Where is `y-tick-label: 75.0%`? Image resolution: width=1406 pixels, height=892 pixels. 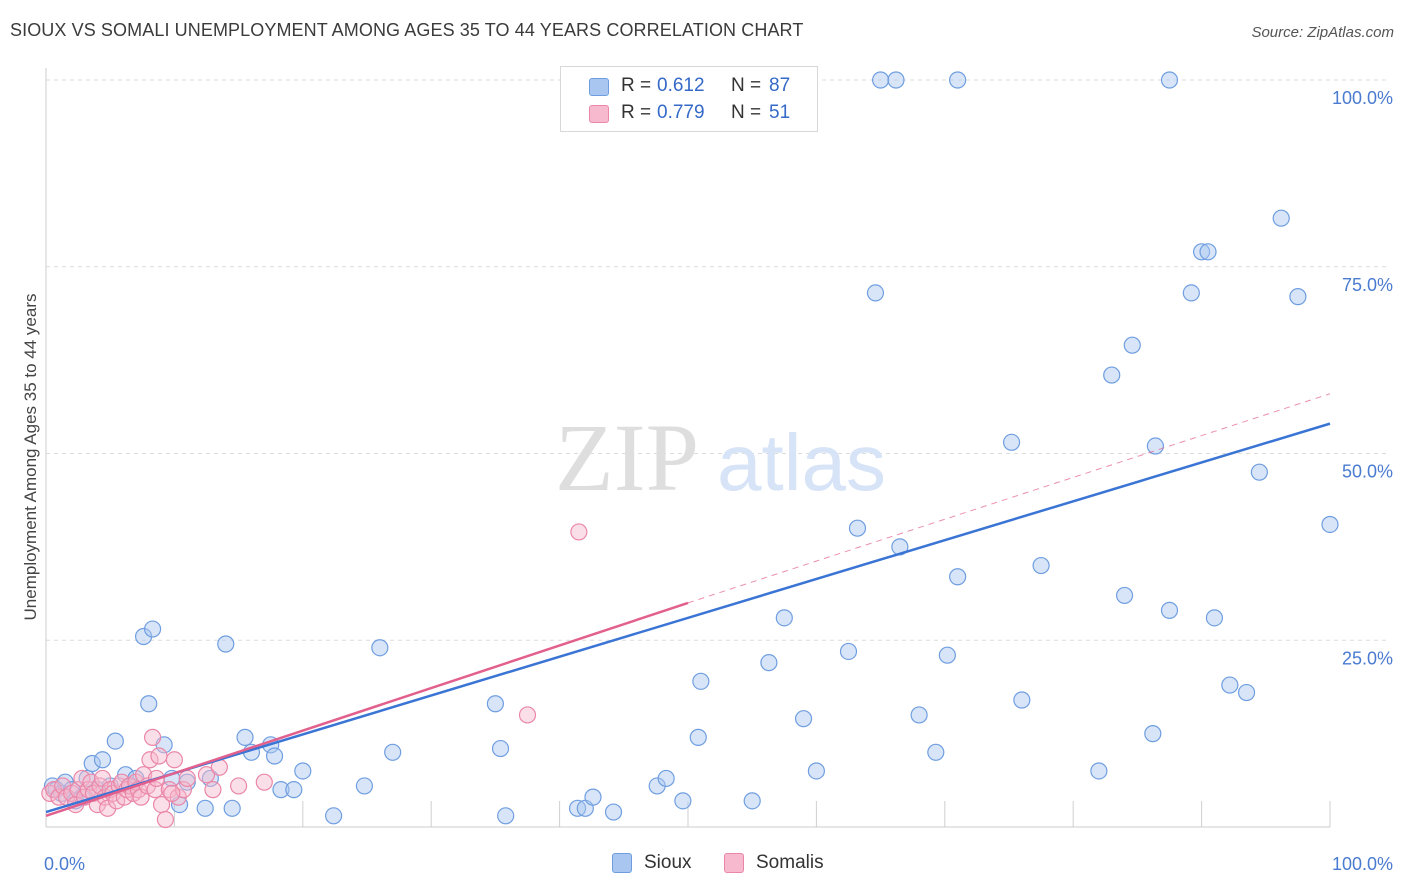
y-tick-label: 75.0% is located at coordinates (1367, 285).